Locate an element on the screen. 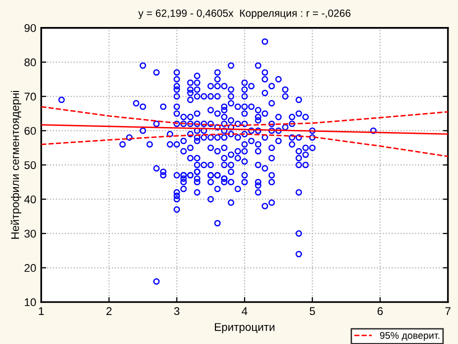 The height and width of the screenshot is (344, 458). y-tick-label: 50 is located at coordinates (30, 165).